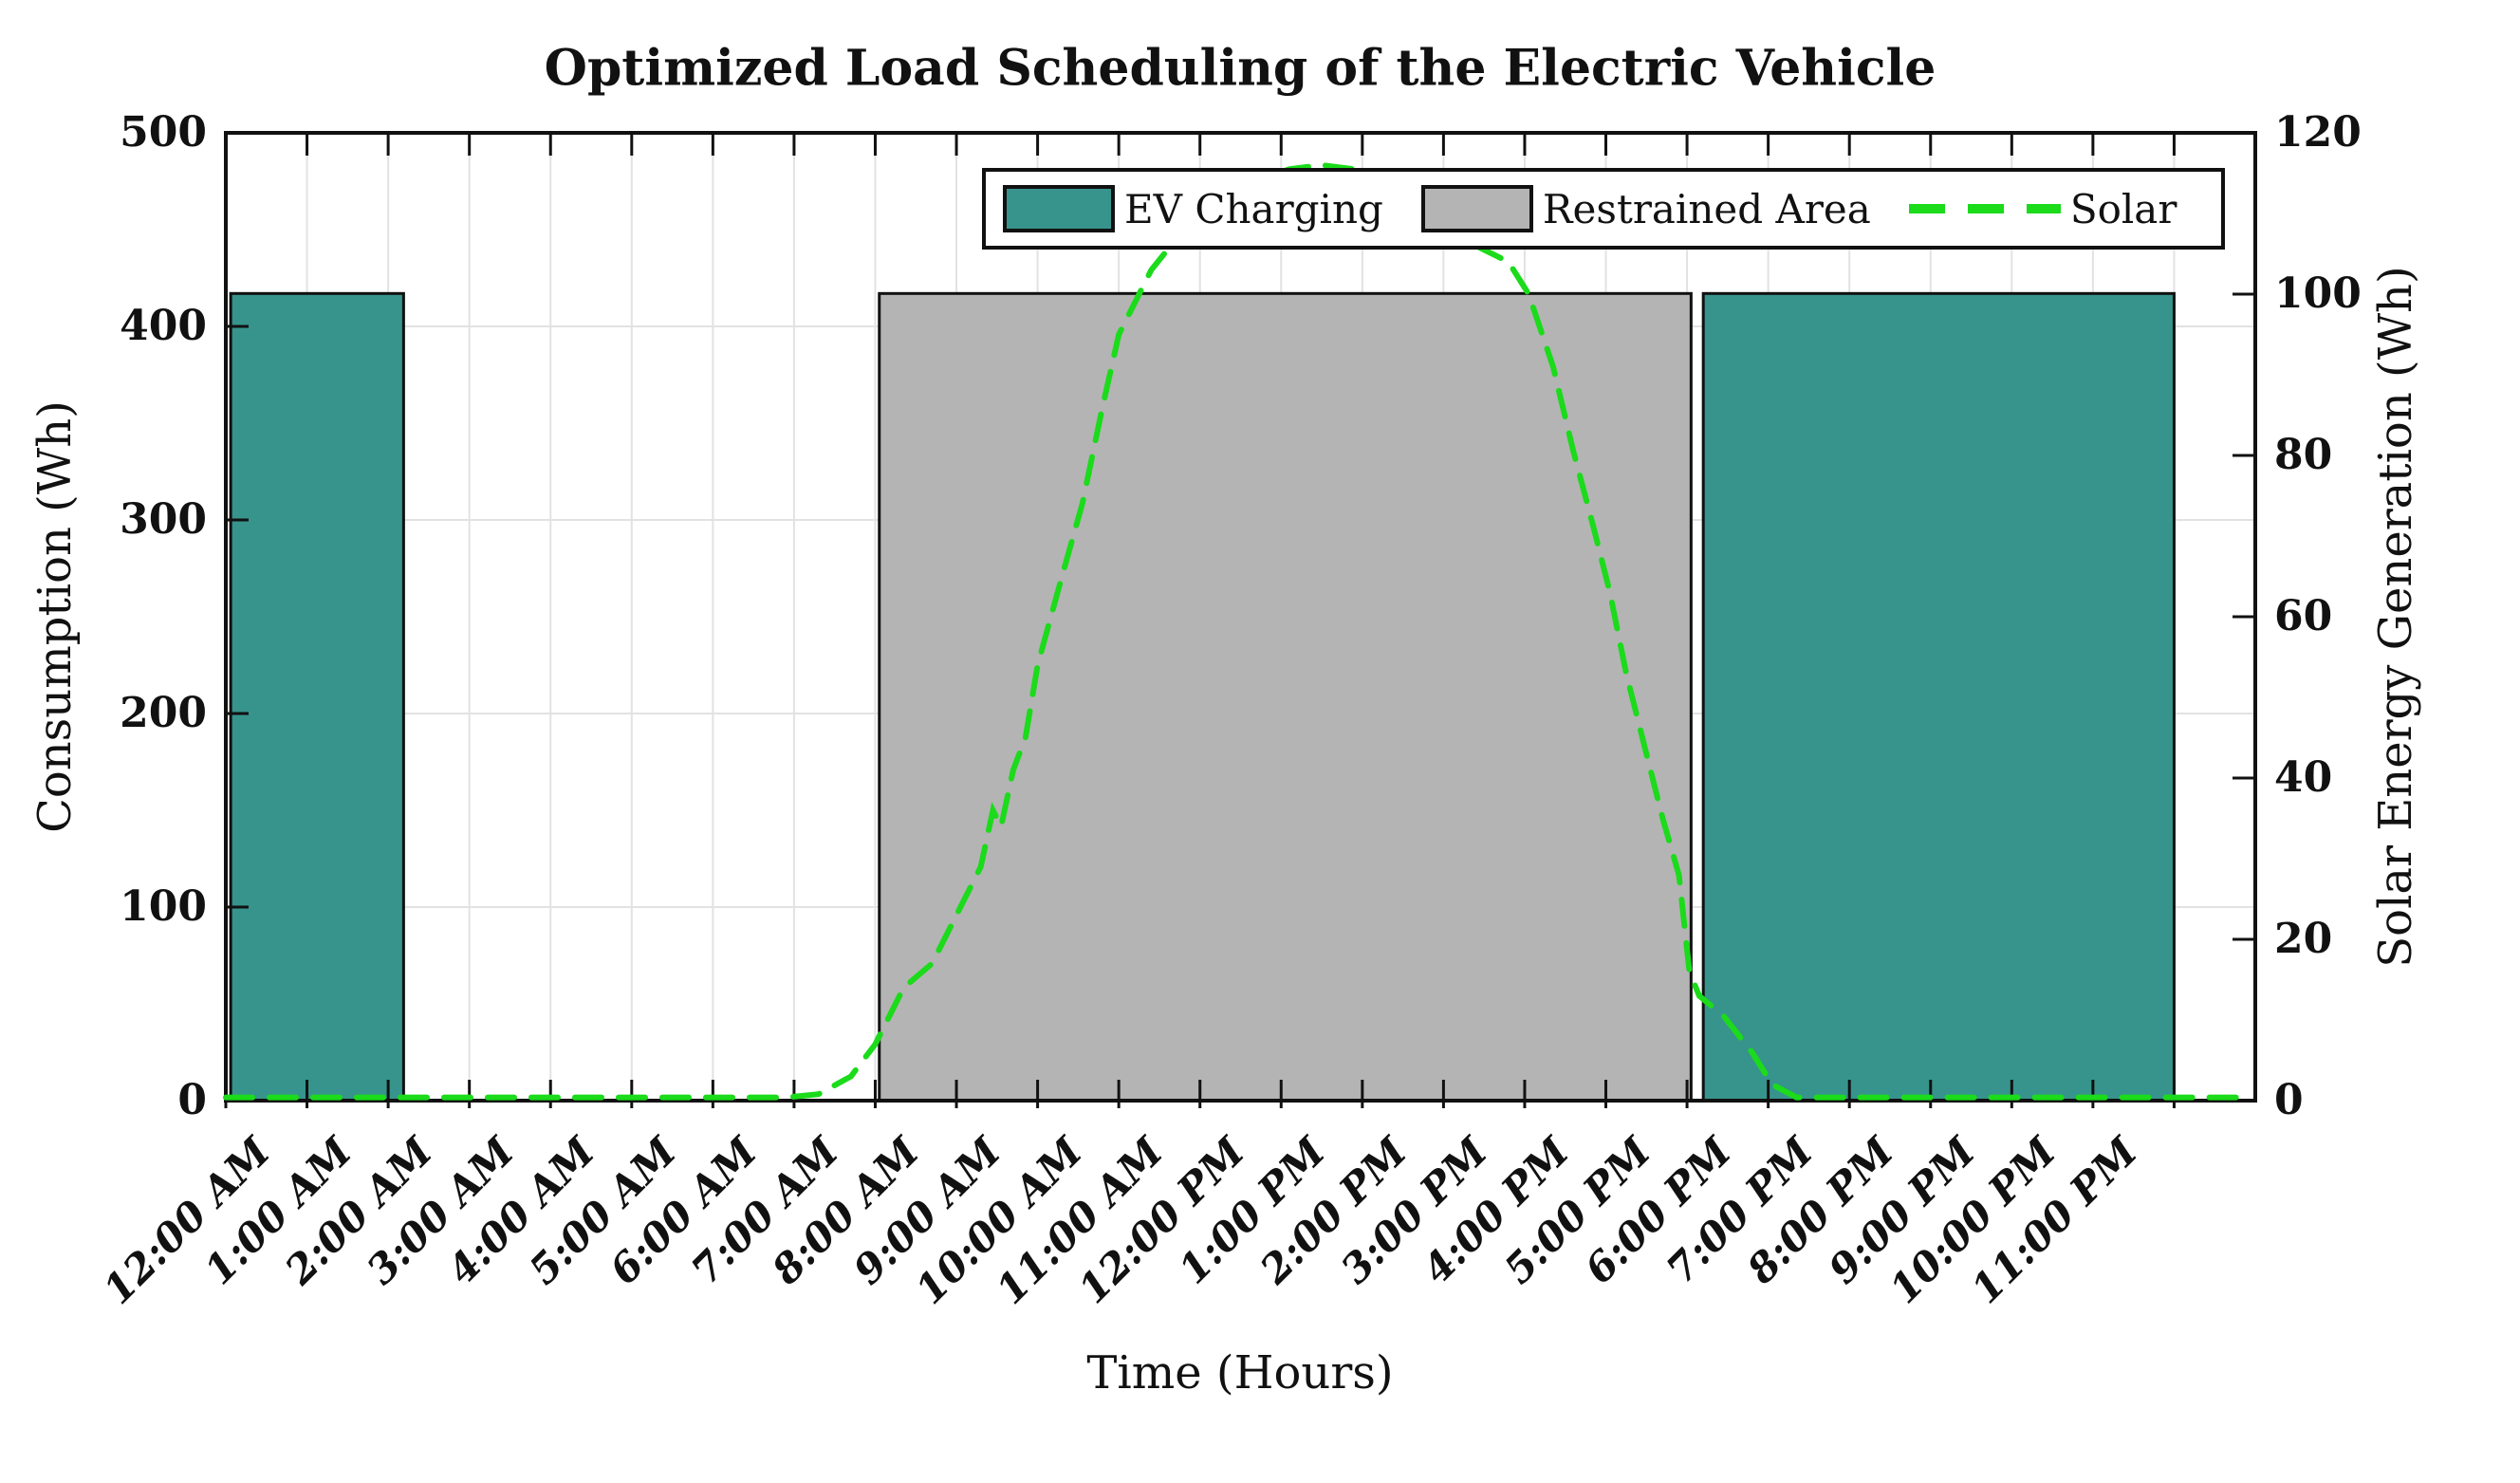  Describe the element at coordinates (1476, 208) in the screenshot. I see `legend-swatch-restrained-area-icon` at that location.